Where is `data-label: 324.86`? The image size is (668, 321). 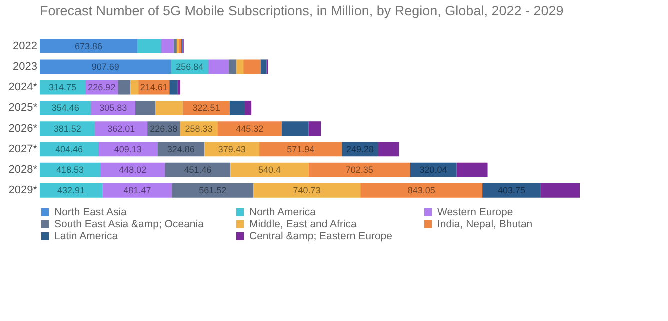
data-label: 324.86 is located at coordinates (181, 149).